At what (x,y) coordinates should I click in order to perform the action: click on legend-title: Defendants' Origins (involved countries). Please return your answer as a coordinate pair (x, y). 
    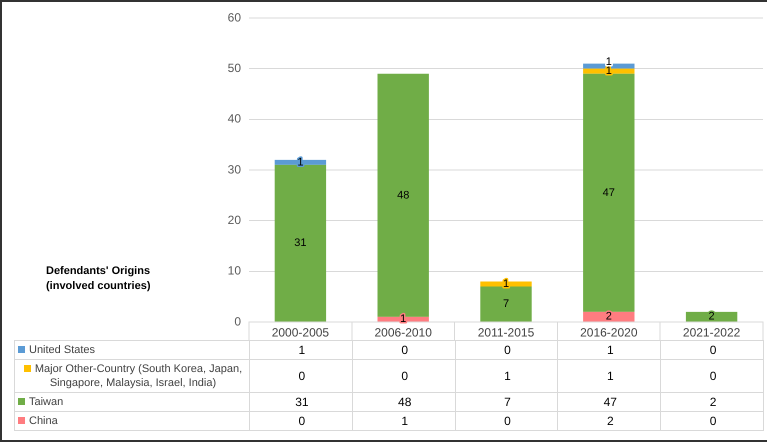
    Looking at the image, I should click on (99, 279).